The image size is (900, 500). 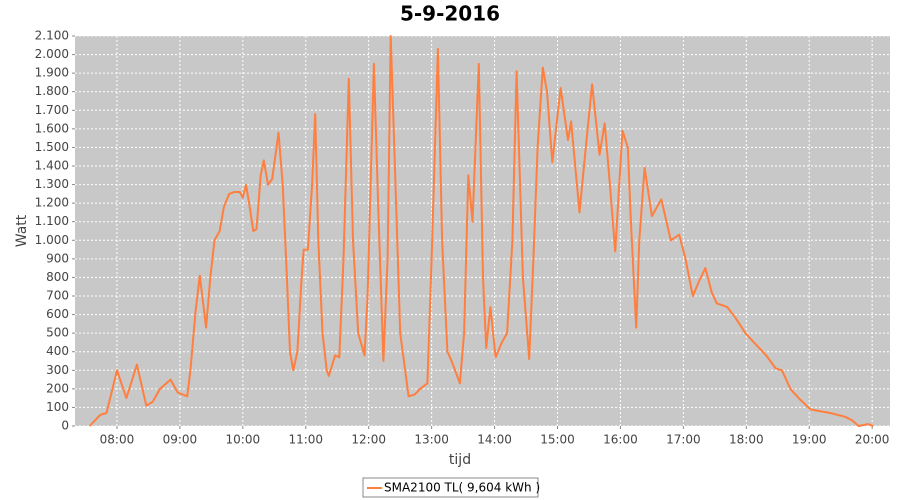 What do you see at coordinates (450, 14) in the screenshot?
I see `chart-title: 5-9-2016` at bounding box center [450, 14].